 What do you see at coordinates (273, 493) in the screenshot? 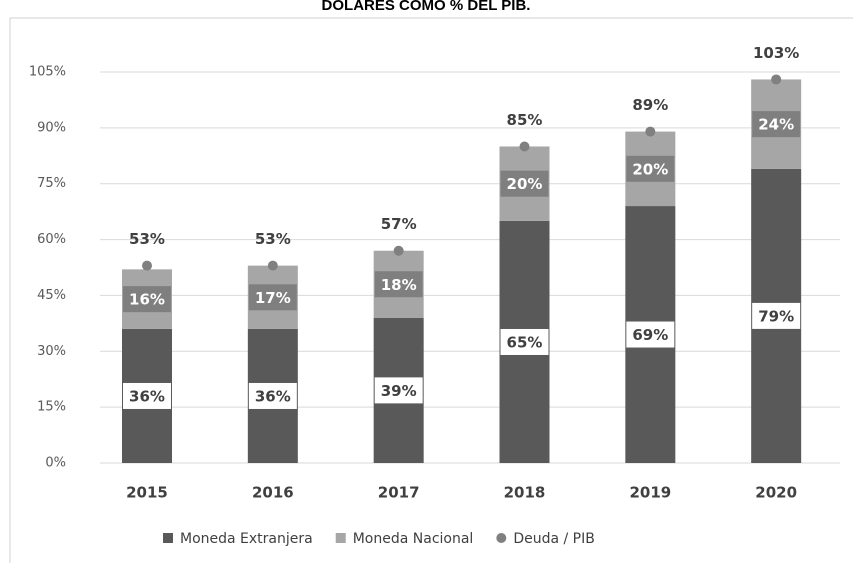
I see `x-tick-label: 2016` at bounding box center [273, 493].